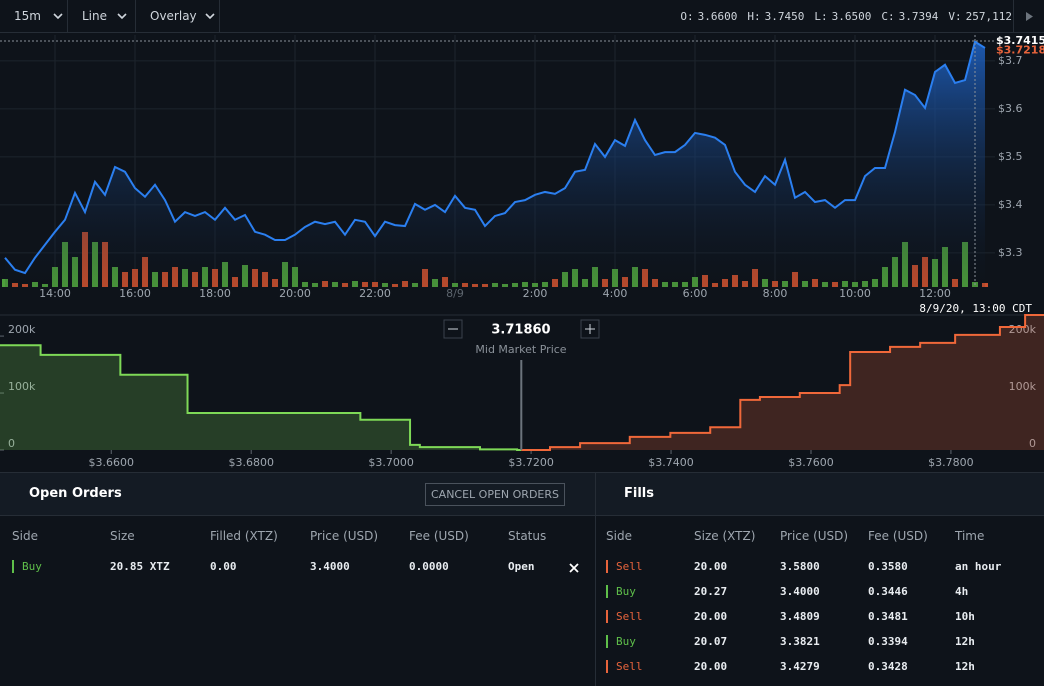 The image size is (1044, 686). What do you see at coordinates (520, 330) in the screenshot?
I see `mid-price: 3.71860` at bounding box center [520, 330].